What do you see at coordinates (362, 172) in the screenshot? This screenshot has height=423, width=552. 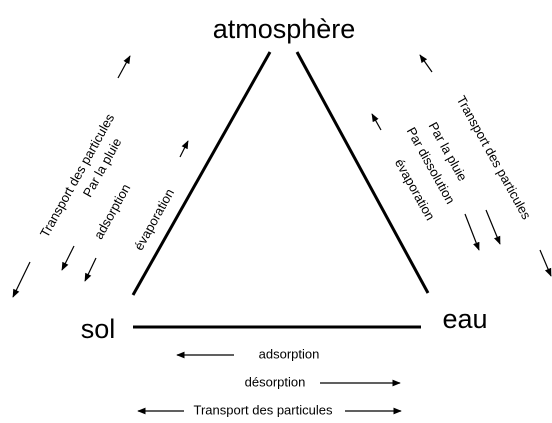 I see `edge-right` at bounding box center [362, 172].